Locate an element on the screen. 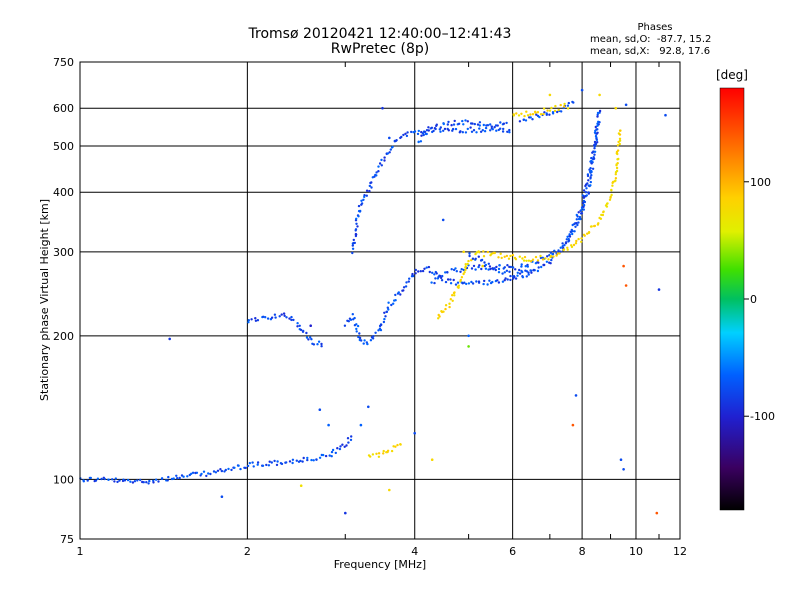  echo-trace is located at coordinates (472, 227).